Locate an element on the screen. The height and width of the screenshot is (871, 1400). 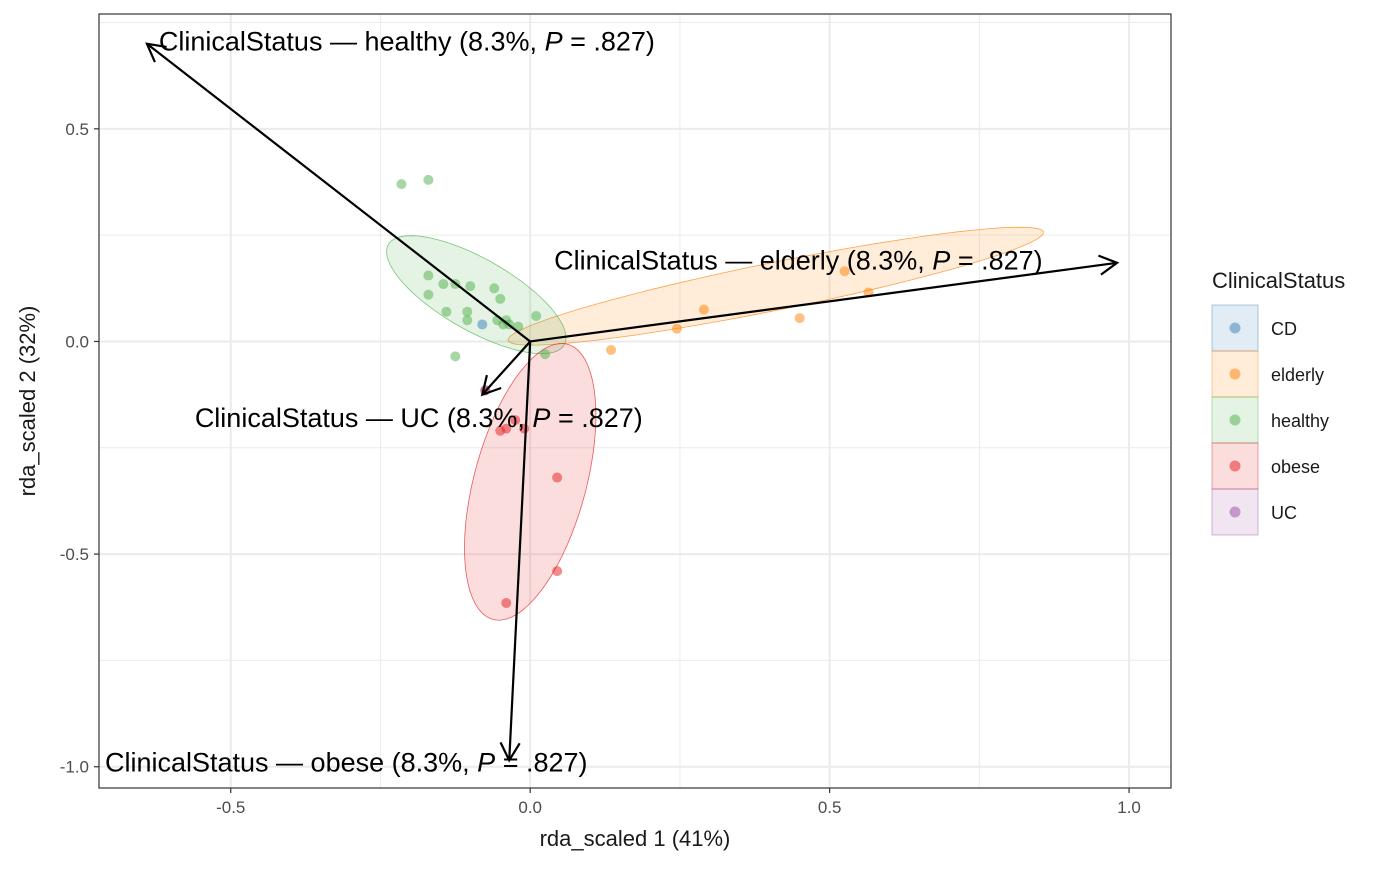
legend-point-elderly is located at coordinates (1235, 374).